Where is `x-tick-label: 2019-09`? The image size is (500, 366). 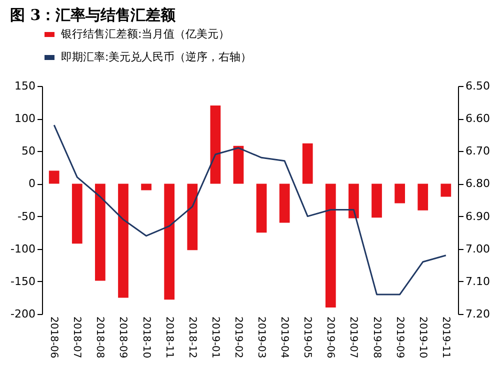 x-tick-label: 2019-09 is located at coordinates (399, 337).